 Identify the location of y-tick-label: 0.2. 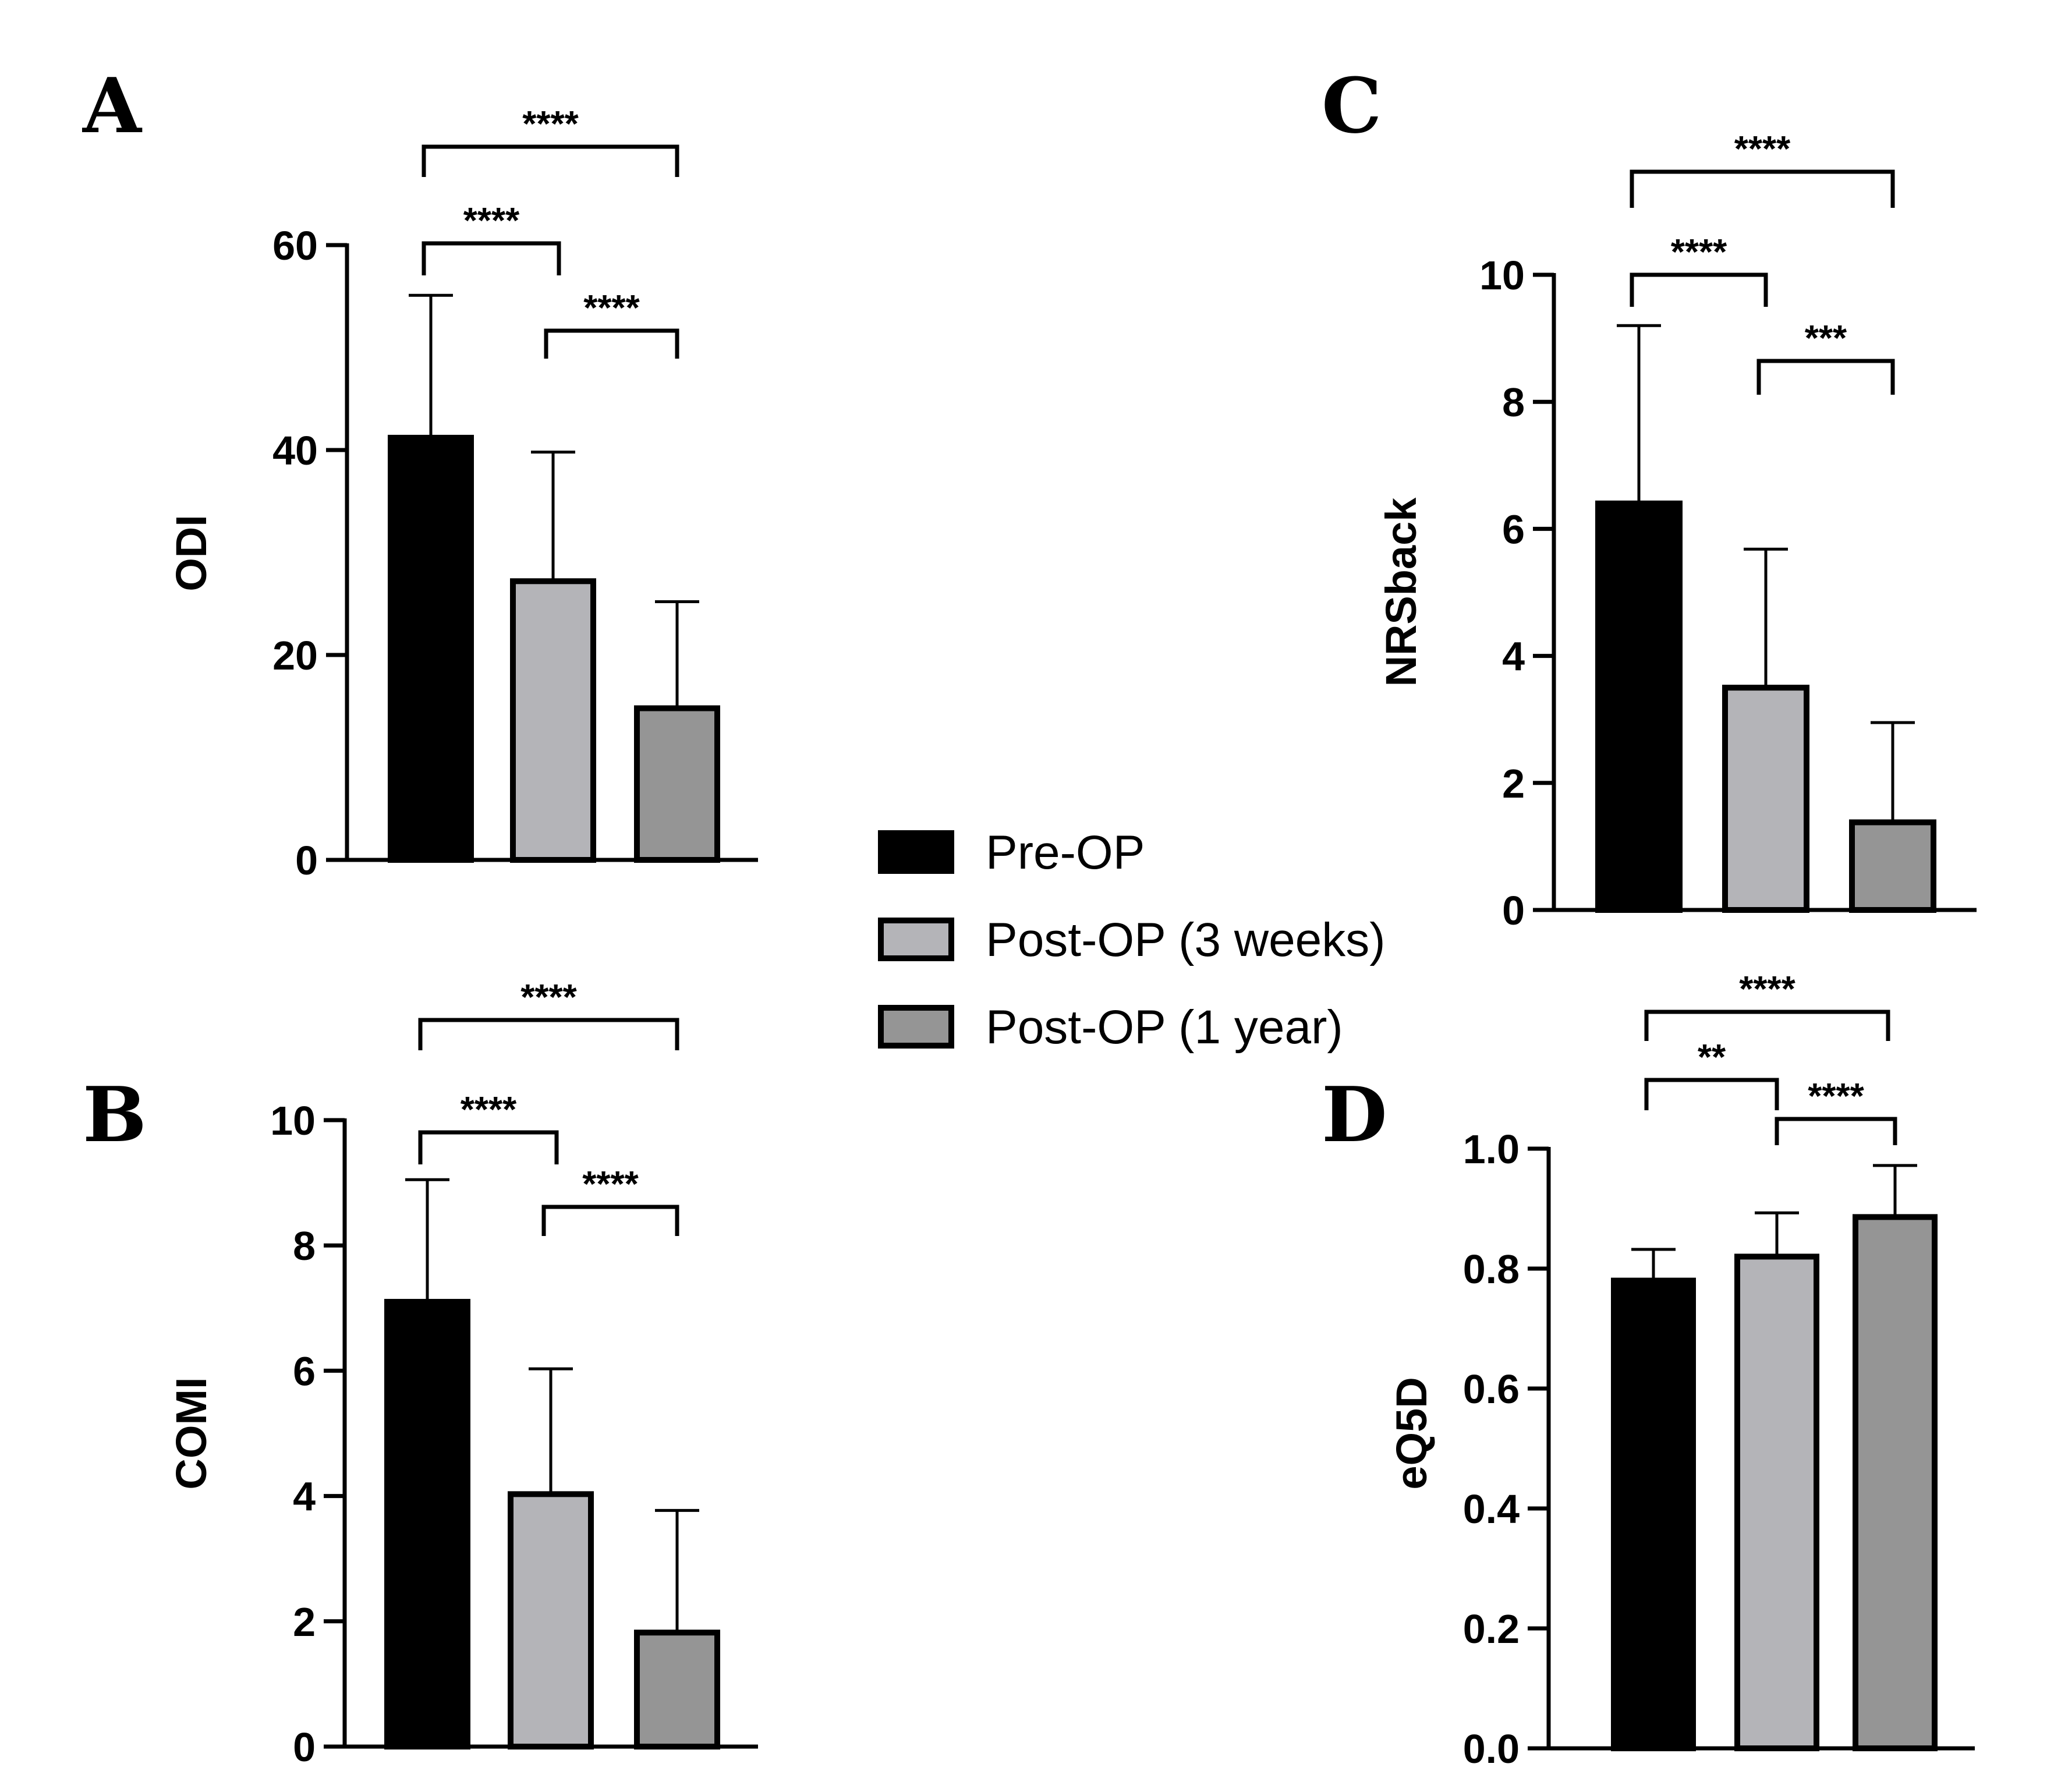
(1491, 1629).